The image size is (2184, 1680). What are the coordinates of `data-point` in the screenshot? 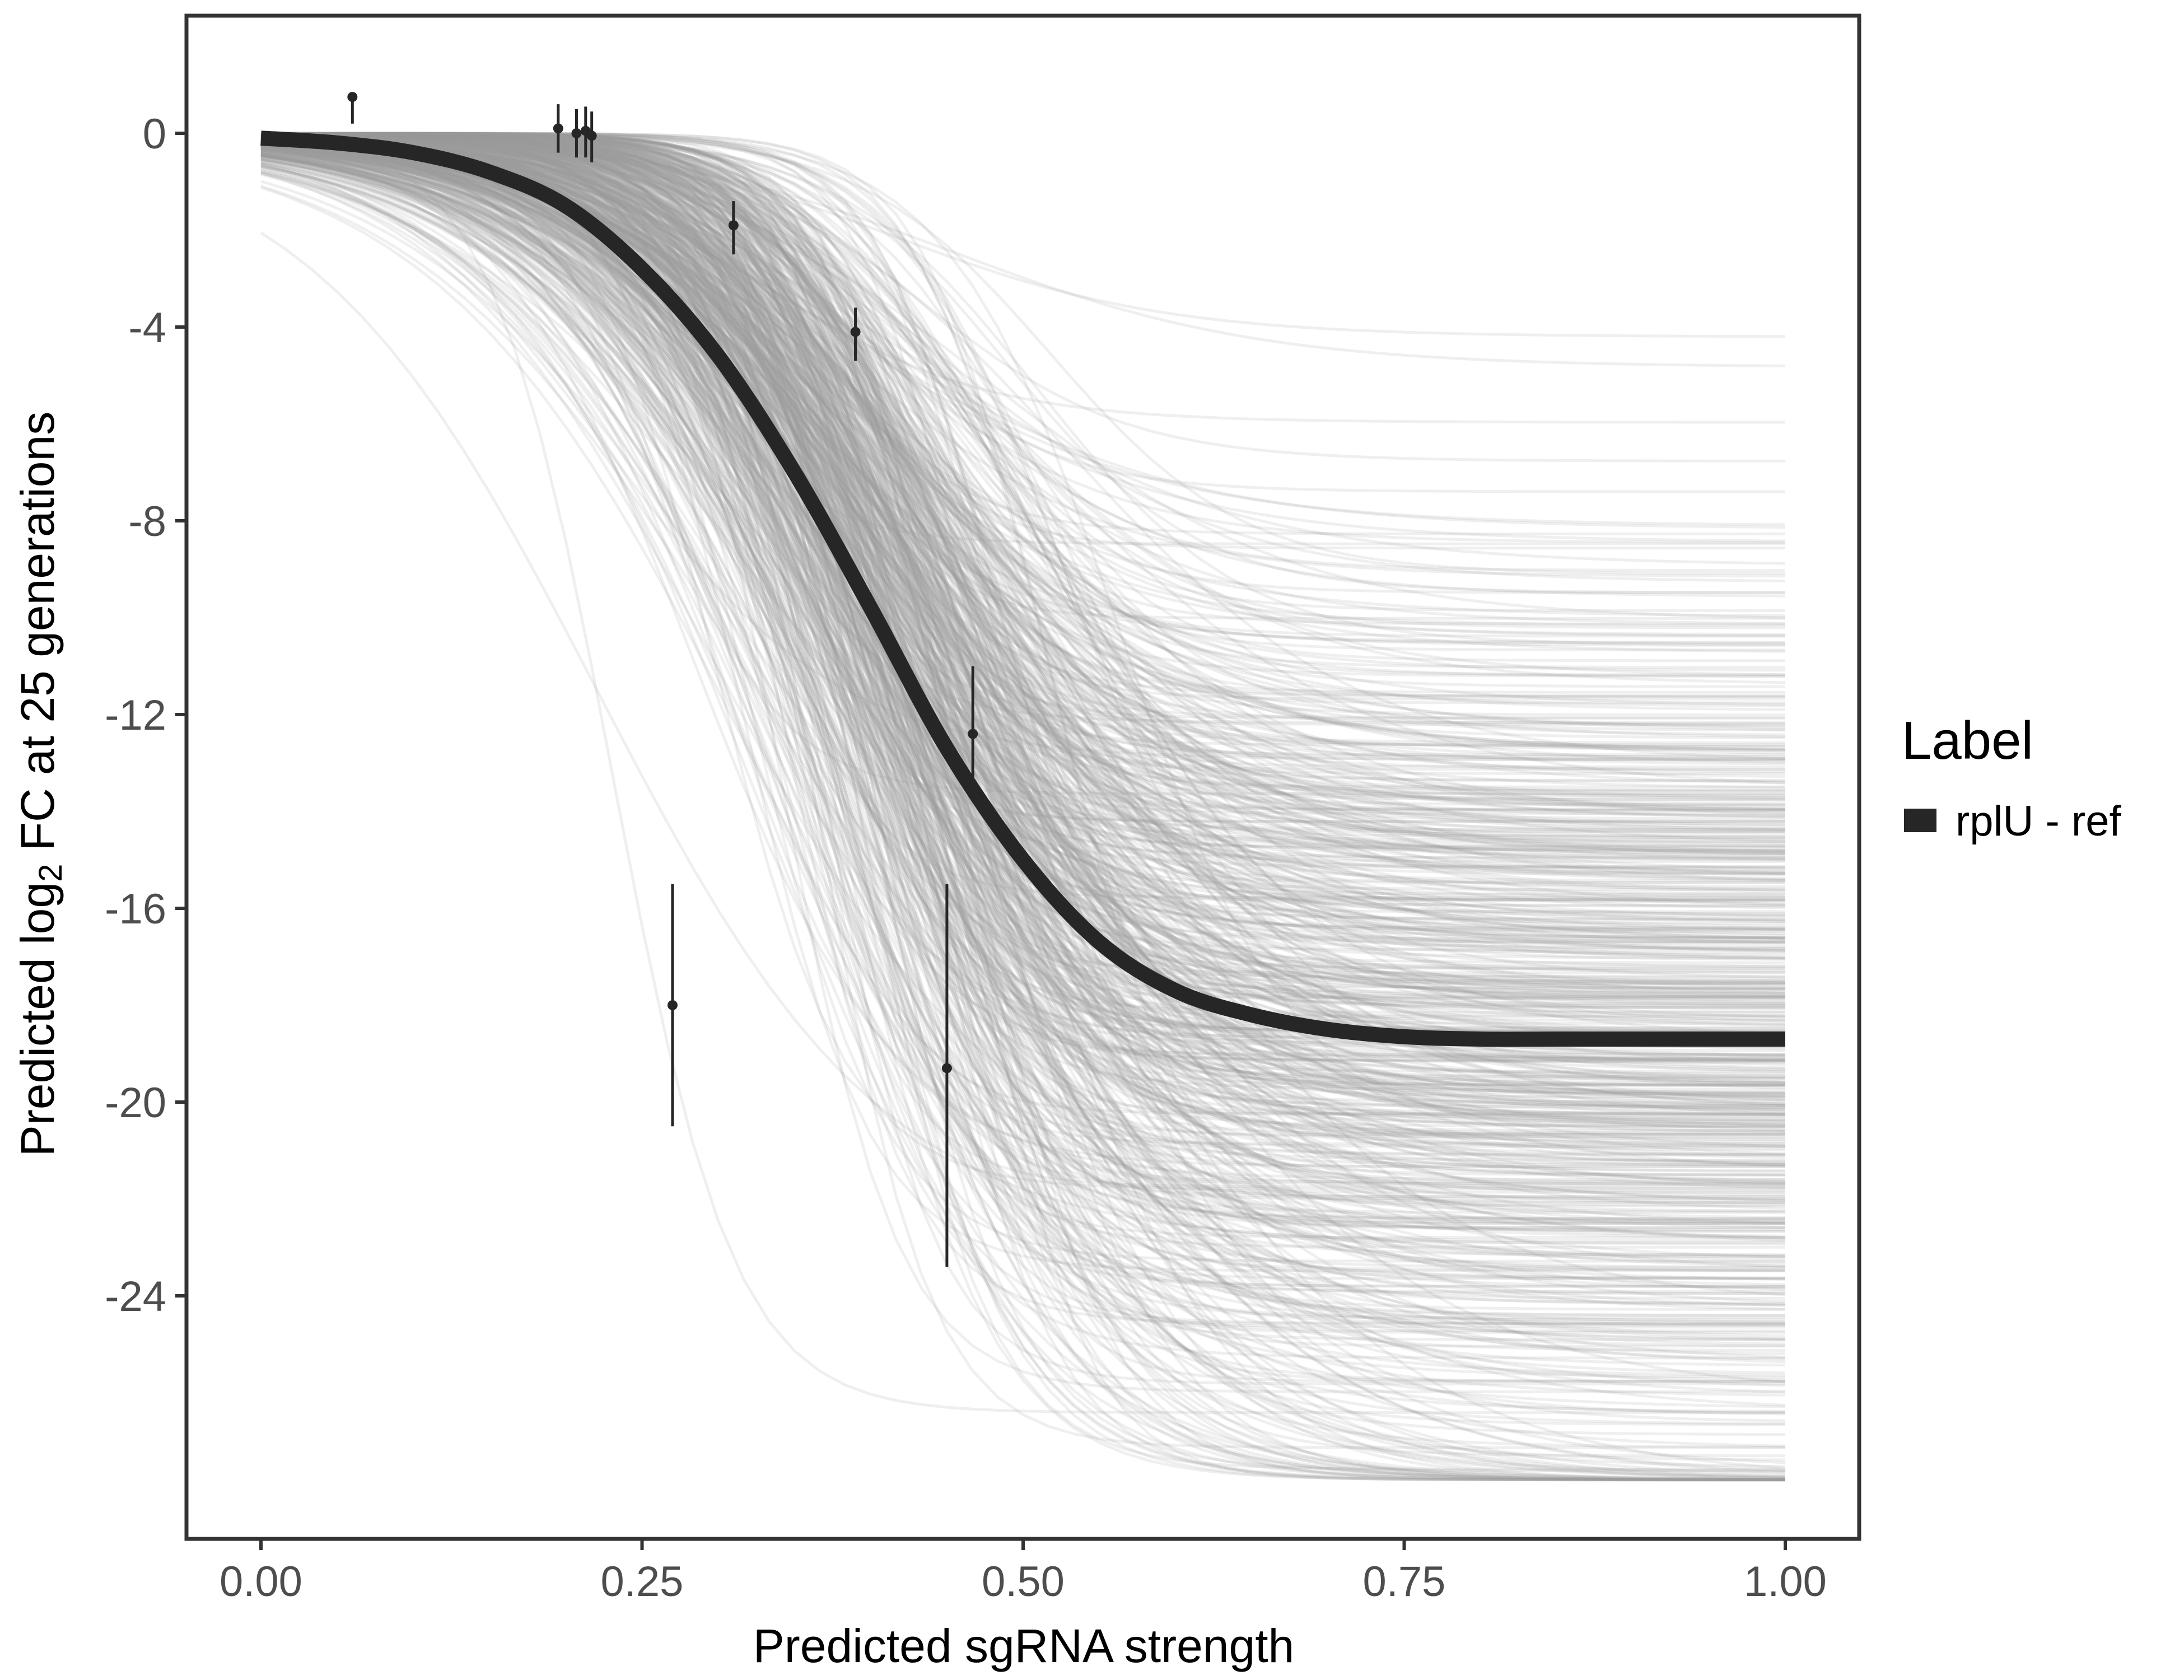 It's located at (947, 1076).